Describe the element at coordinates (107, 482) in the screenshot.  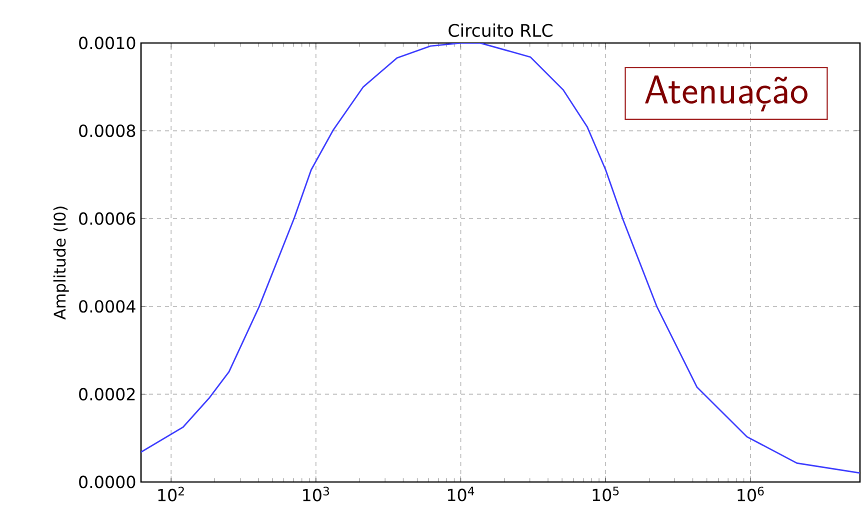
I see `y-tick-label: 0.0000` at that location.